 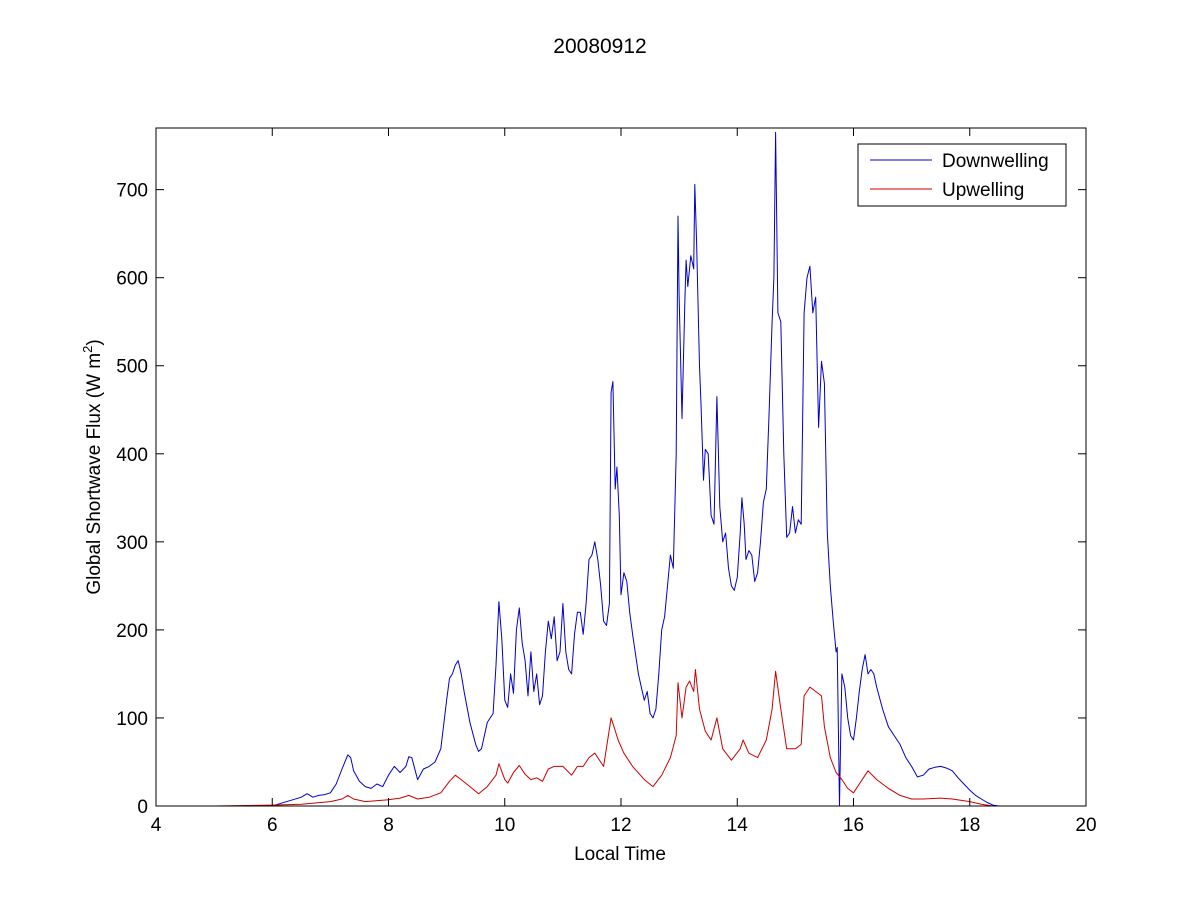 What do you see at coordinates (156, 825) in the screenshot?
I see `x-tick-label: 4` at bounding box center [156, 825].